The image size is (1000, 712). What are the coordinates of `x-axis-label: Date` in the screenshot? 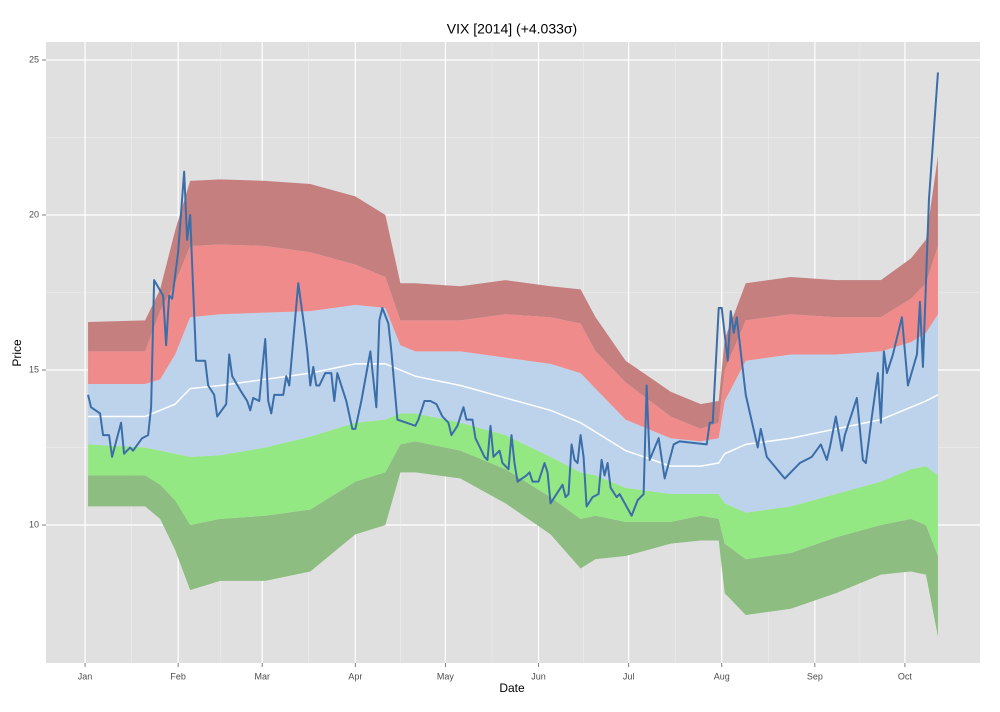 It's located at (512, 688).